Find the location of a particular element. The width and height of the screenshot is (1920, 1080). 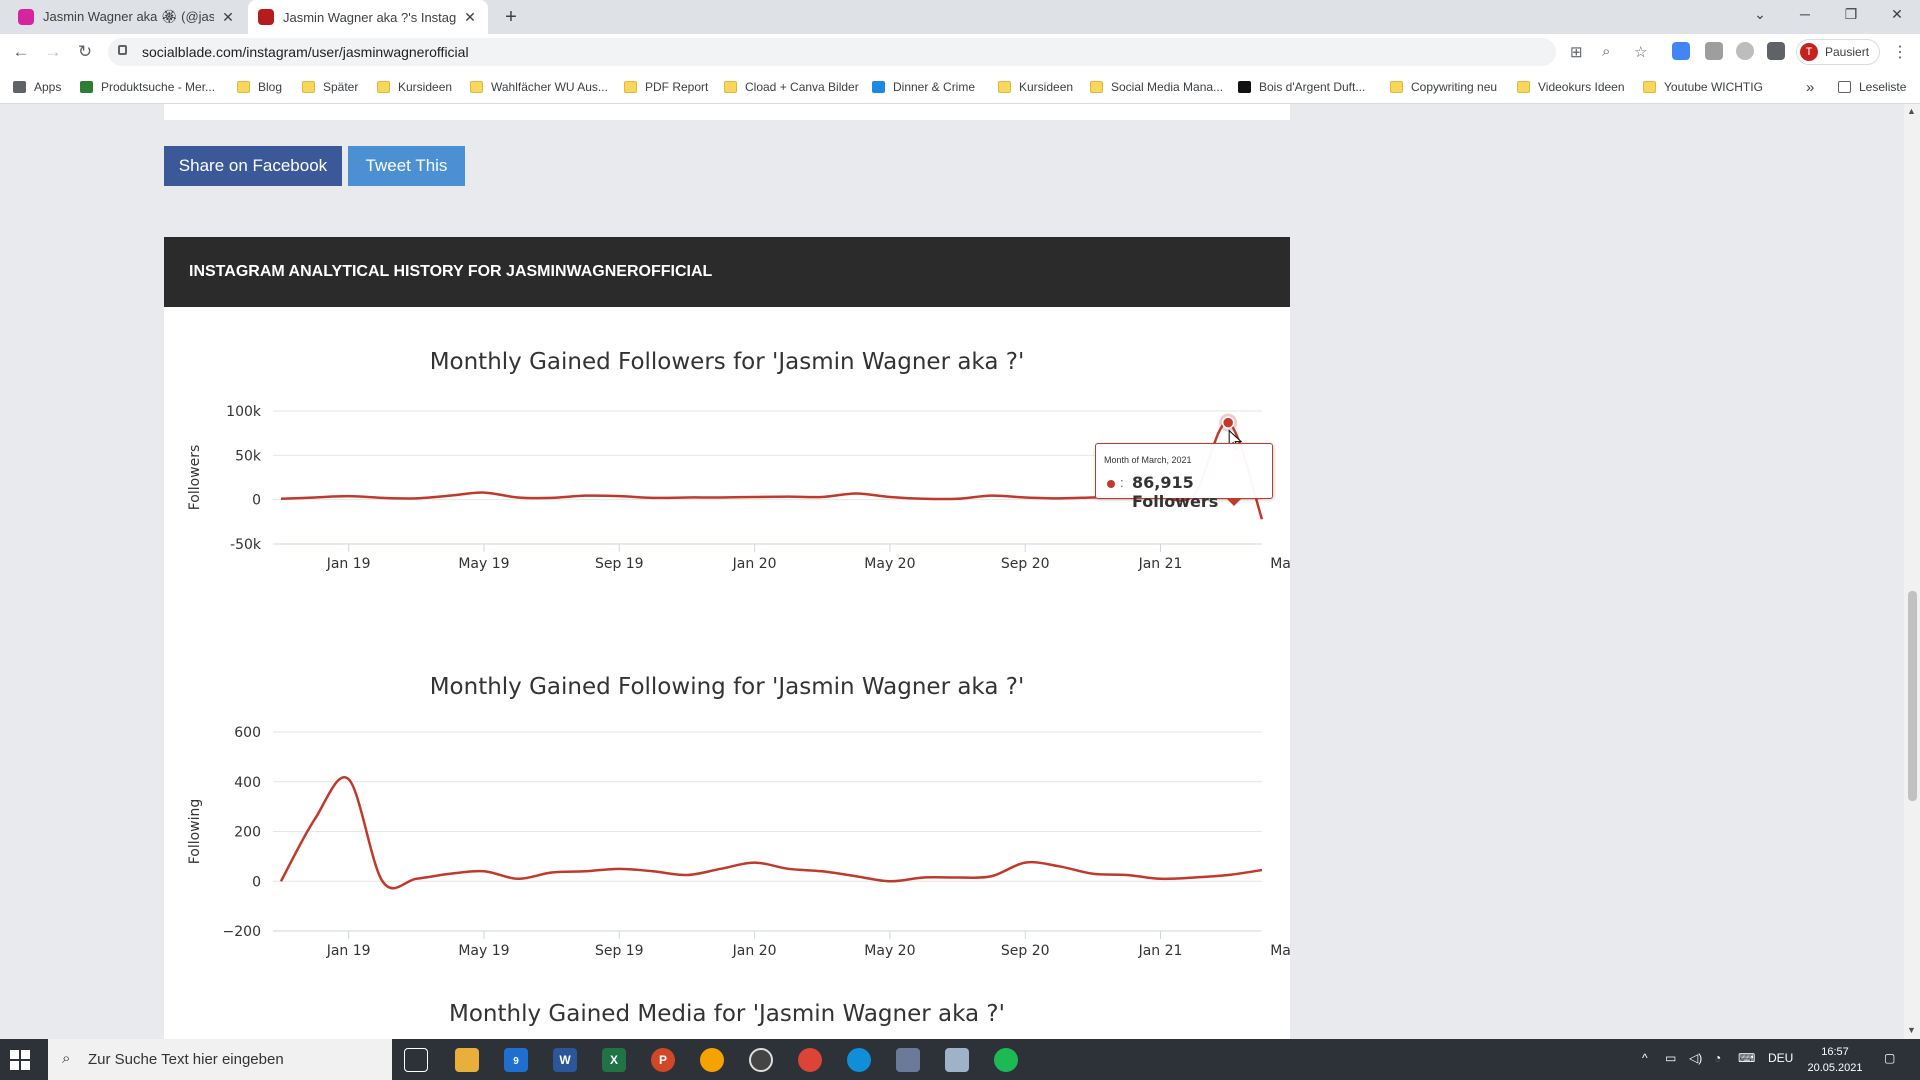

notifications-icon: ▢ is located at coordinates (1890, 1058).